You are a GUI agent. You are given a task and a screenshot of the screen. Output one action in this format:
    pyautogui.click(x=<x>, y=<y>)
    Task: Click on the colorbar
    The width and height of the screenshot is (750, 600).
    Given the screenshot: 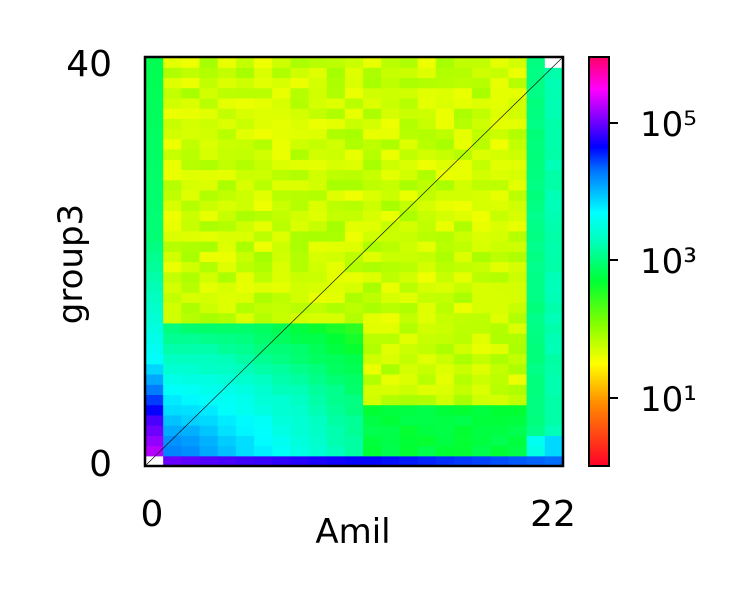 What is the action you would take?
    pyautogui.click(x=599, y=261)
    